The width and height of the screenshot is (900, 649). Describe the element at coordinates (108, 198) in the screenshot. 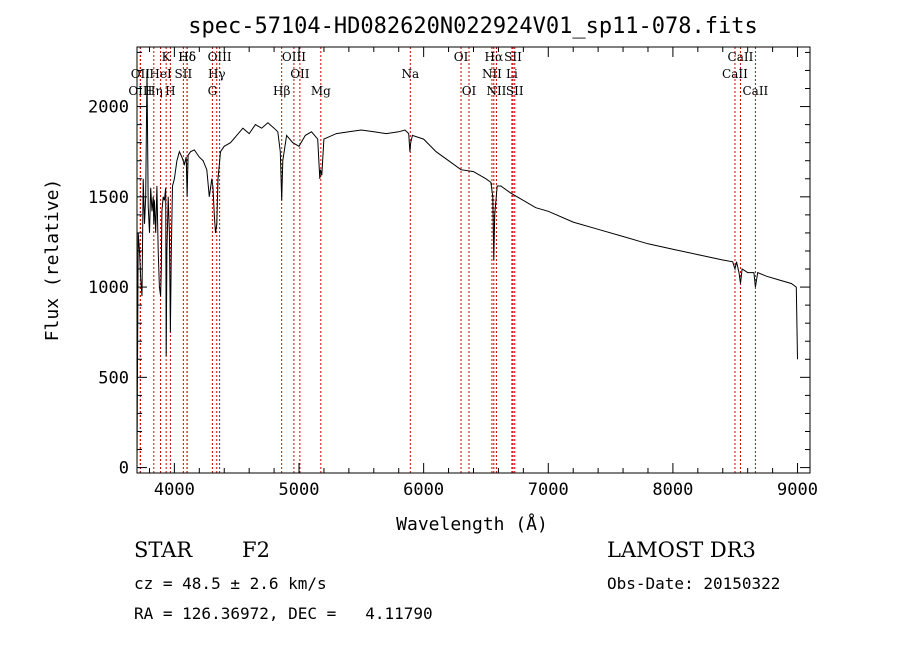

I see `y-tick-label: 1500` at that location.